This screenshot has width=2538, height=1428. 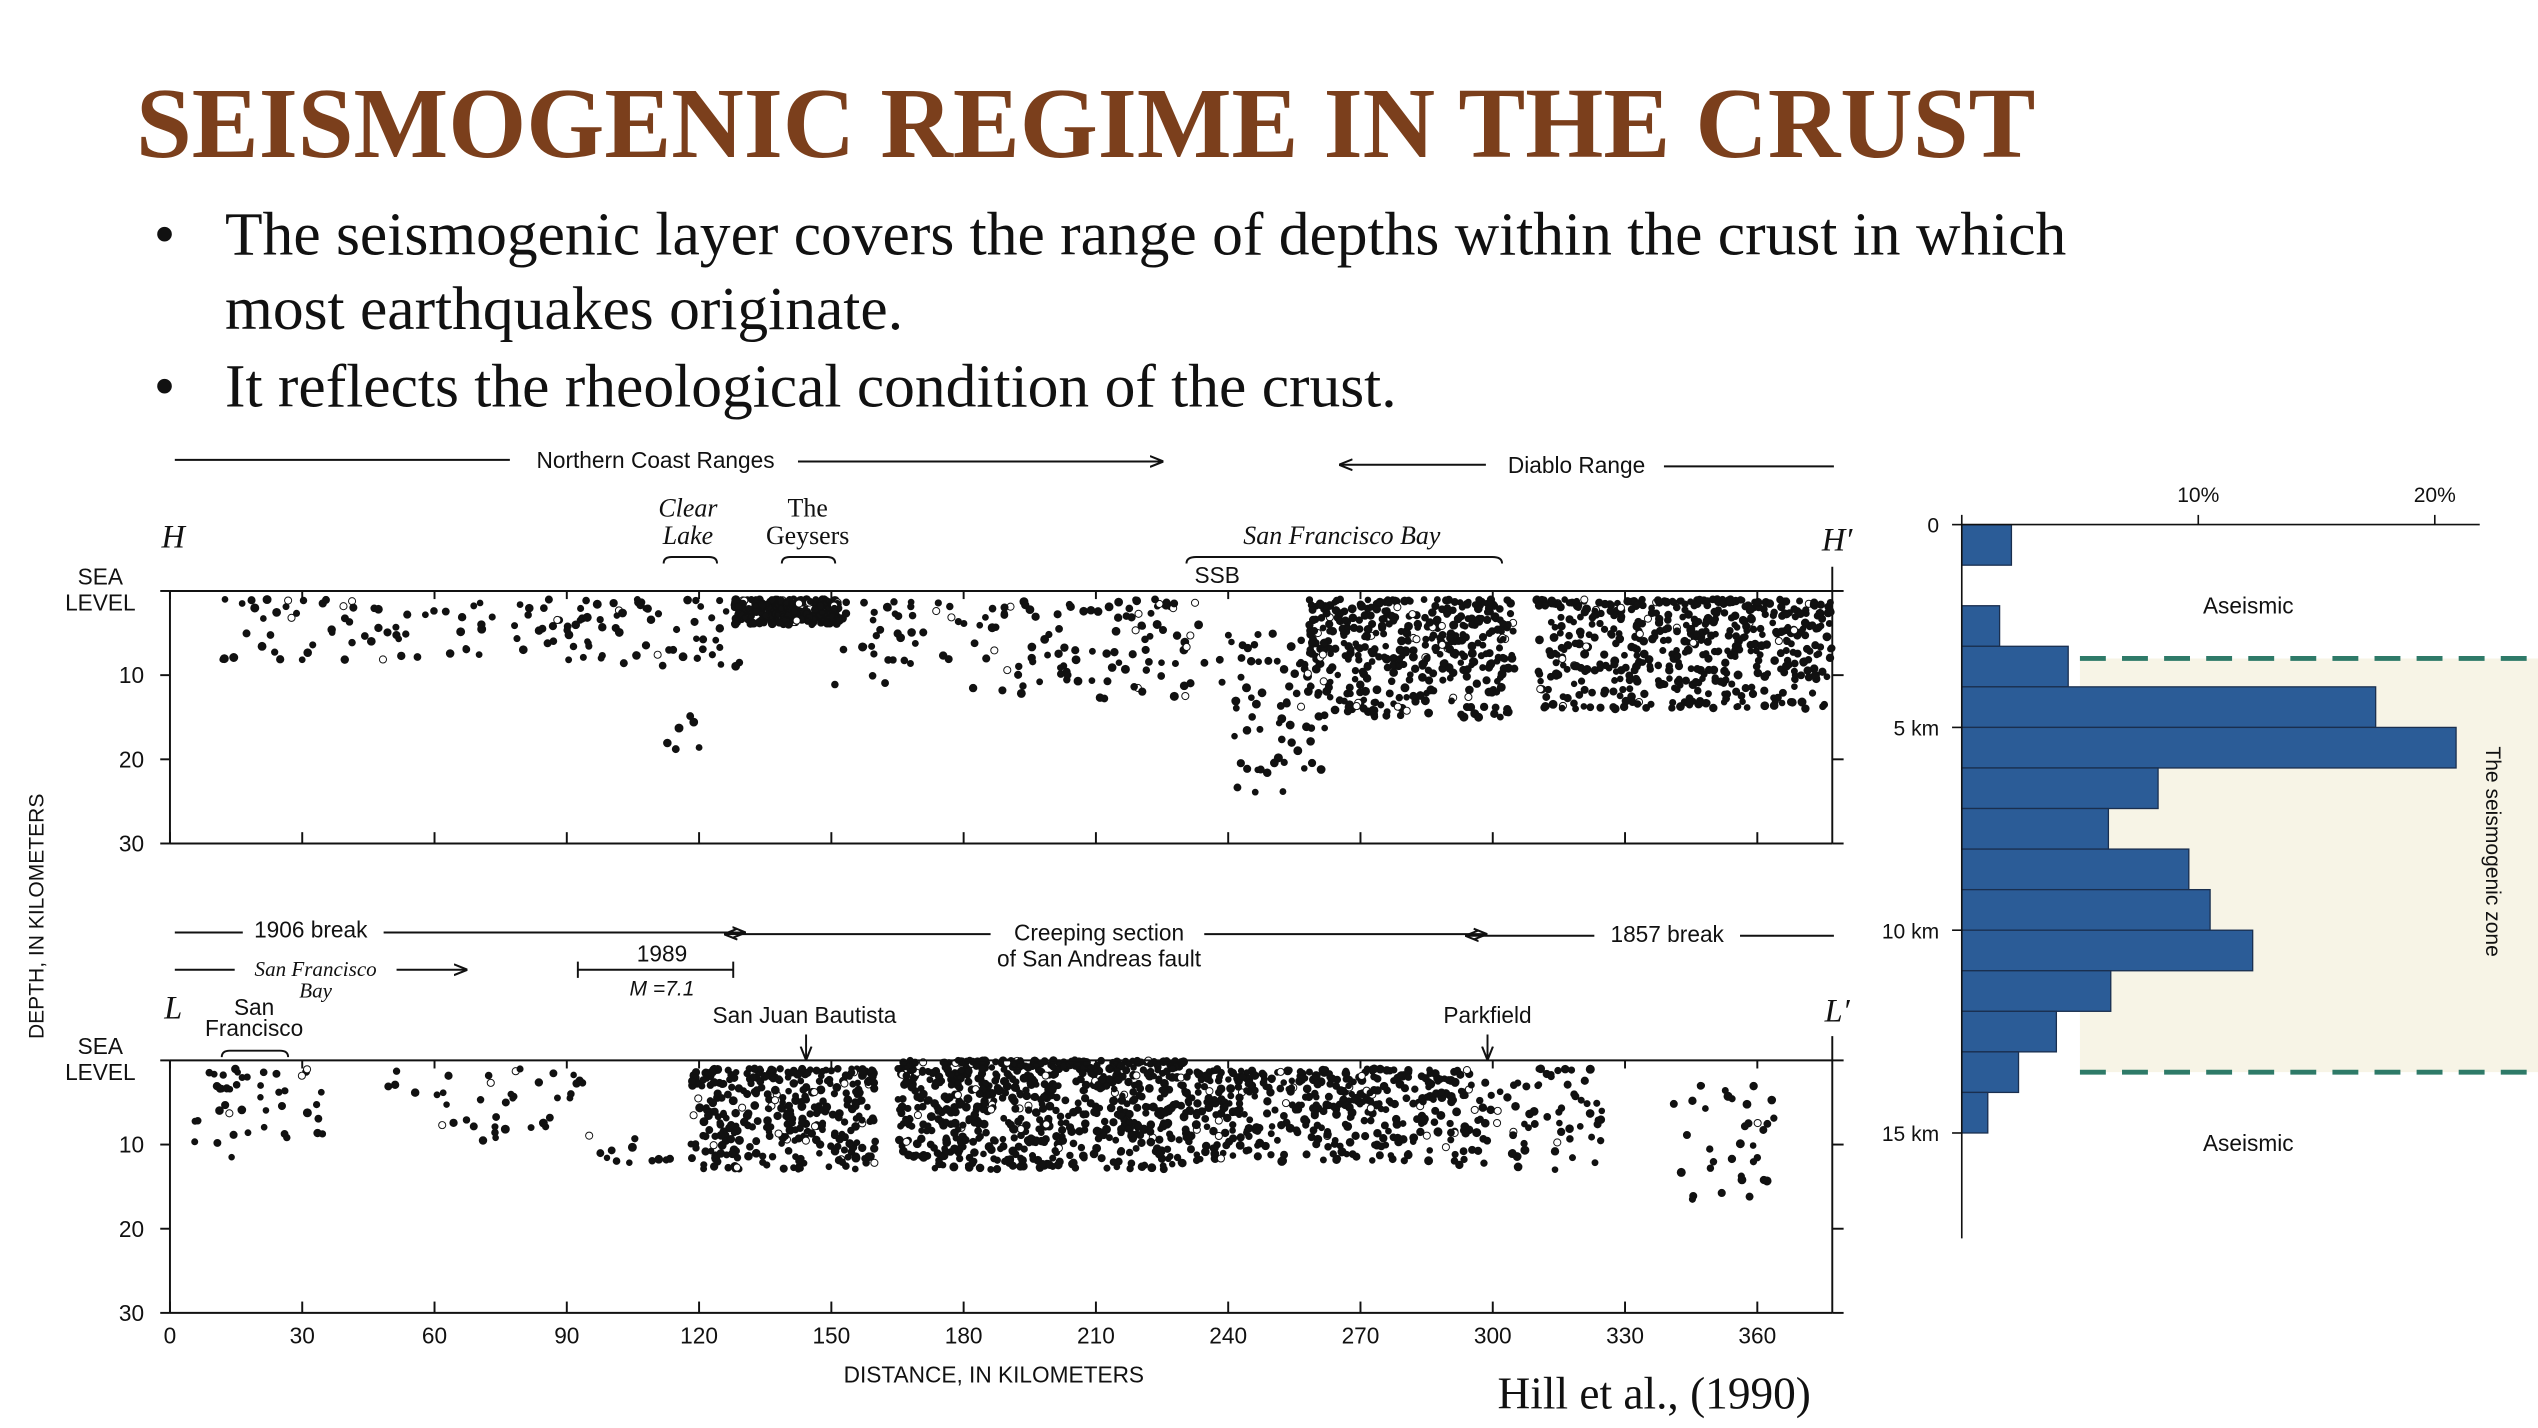 What do you see at coordinates (2015, 666) in the screenshot?
I see `bar` at bounding box center [2015, 666].